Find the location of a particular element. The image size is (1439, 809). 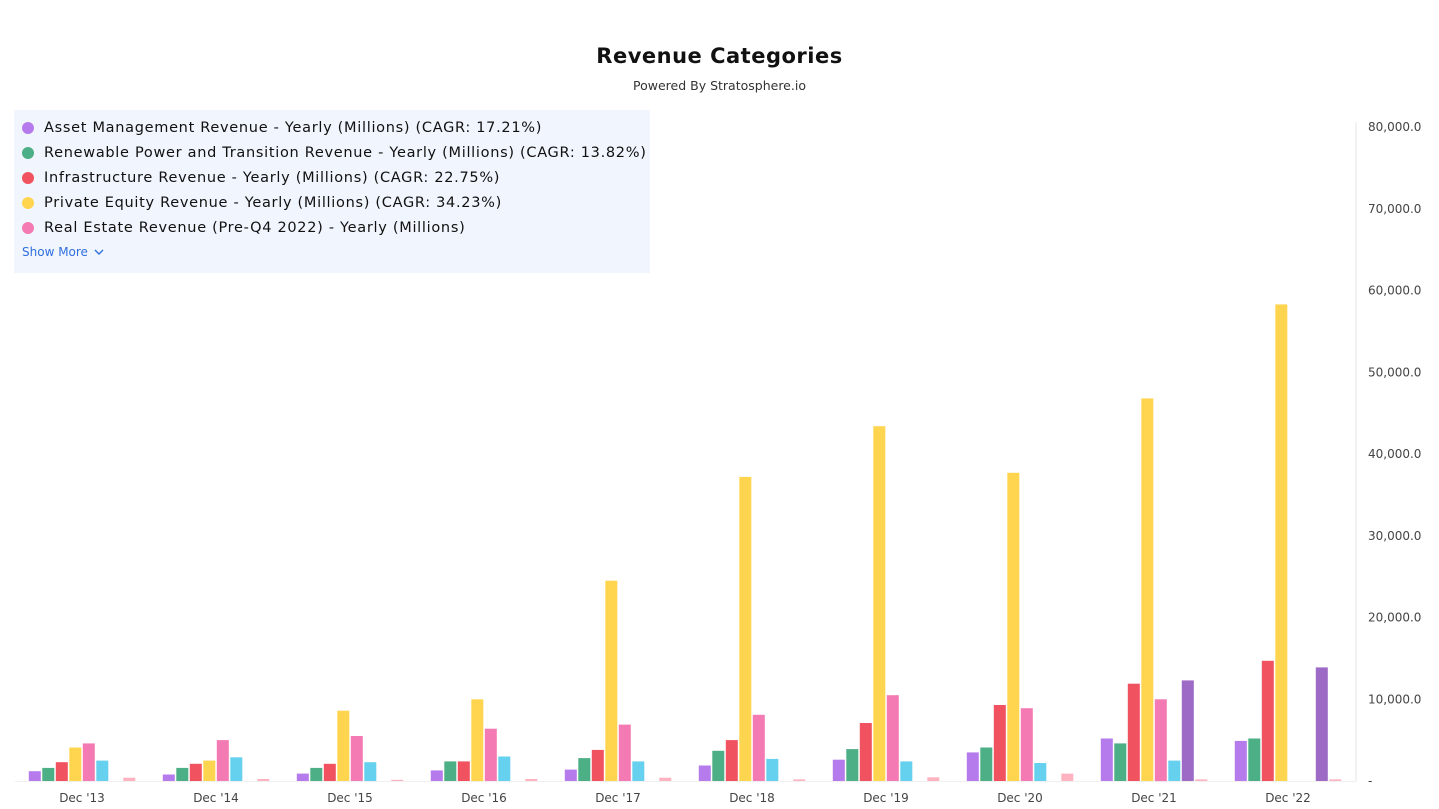

x-tick-label: Dec '13 is located at coordinates (82, 798).